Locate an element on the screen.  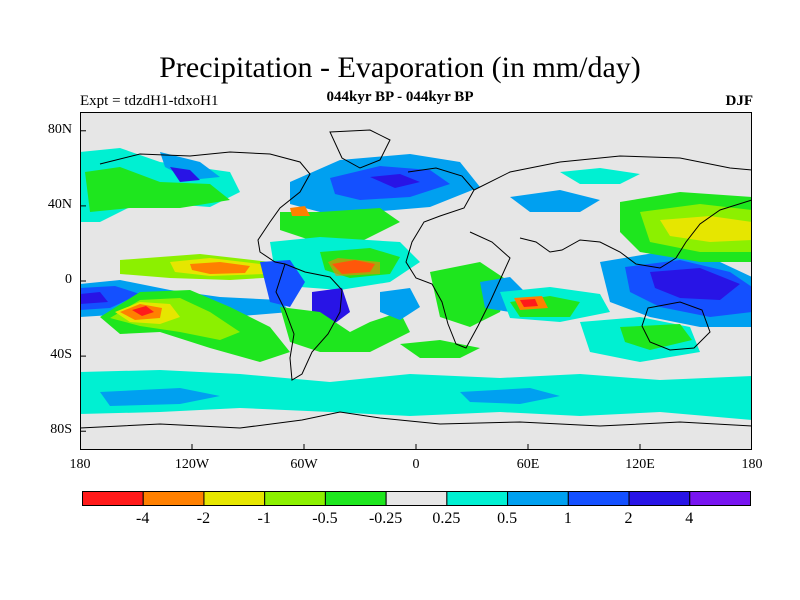
season-label: DJF is located at coordinates (739, 101).